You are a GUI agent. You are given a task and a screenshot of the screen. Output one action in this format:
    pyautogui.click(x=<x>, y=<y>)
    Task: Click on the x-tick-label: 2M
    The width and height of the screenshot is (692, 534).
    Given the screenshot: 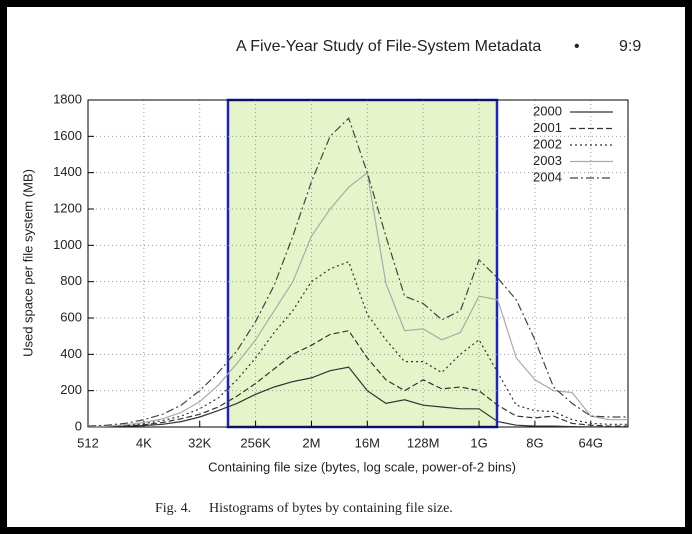 What is the action you would take?
    pyautogui.click(x=311, y=442)
    